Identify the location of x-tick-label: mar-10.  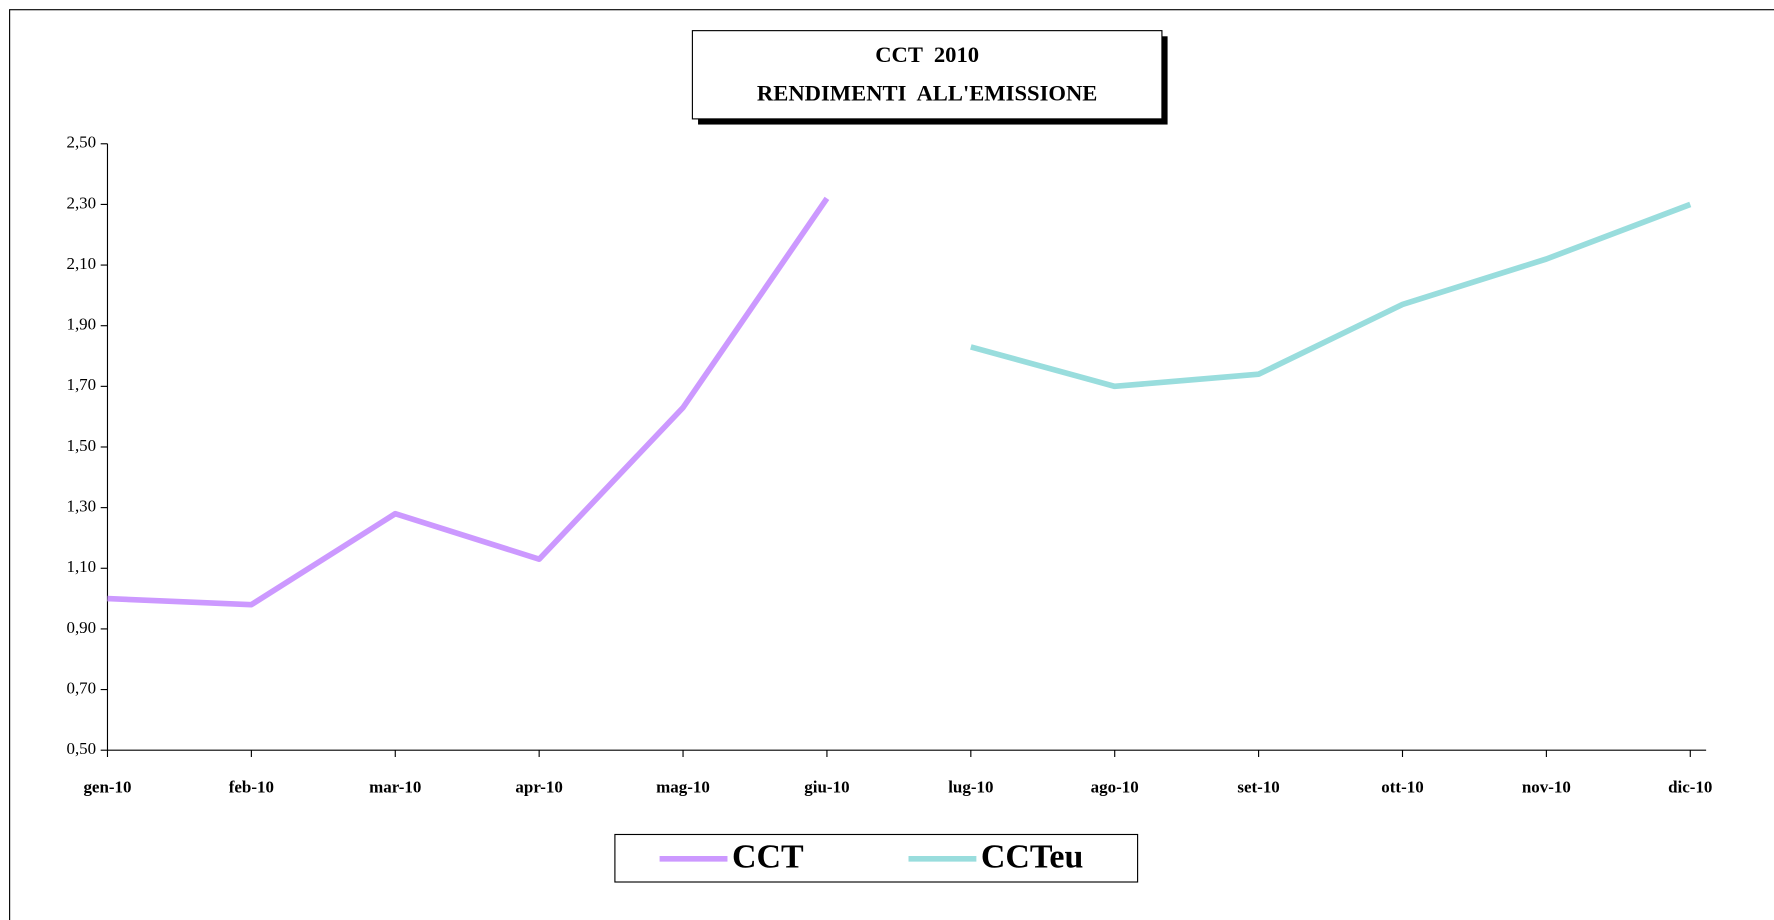
(395, 787).